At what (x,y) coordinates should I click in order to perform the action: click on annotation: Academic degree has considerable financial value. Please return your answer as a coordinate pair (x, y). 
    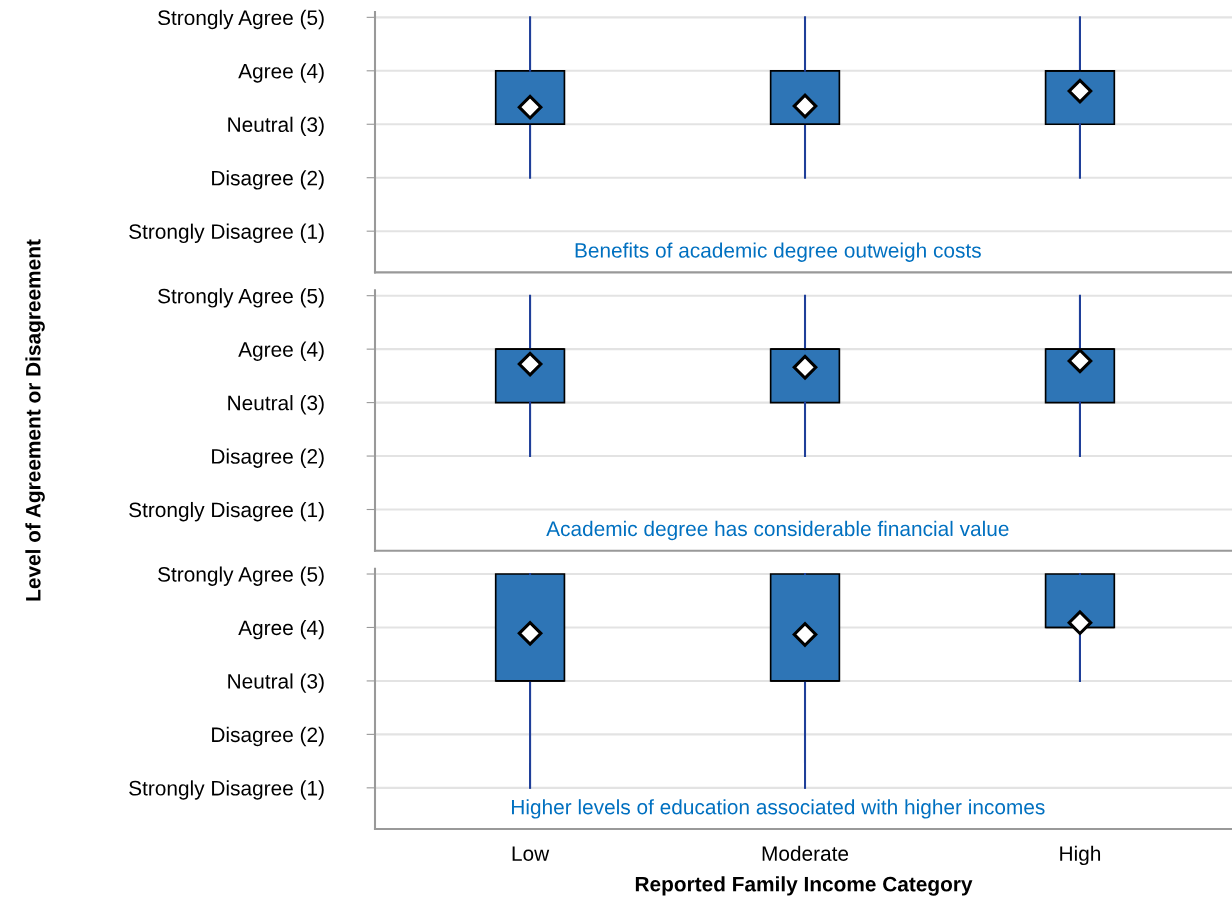
    Looking at the image, I should click on (777, 530).